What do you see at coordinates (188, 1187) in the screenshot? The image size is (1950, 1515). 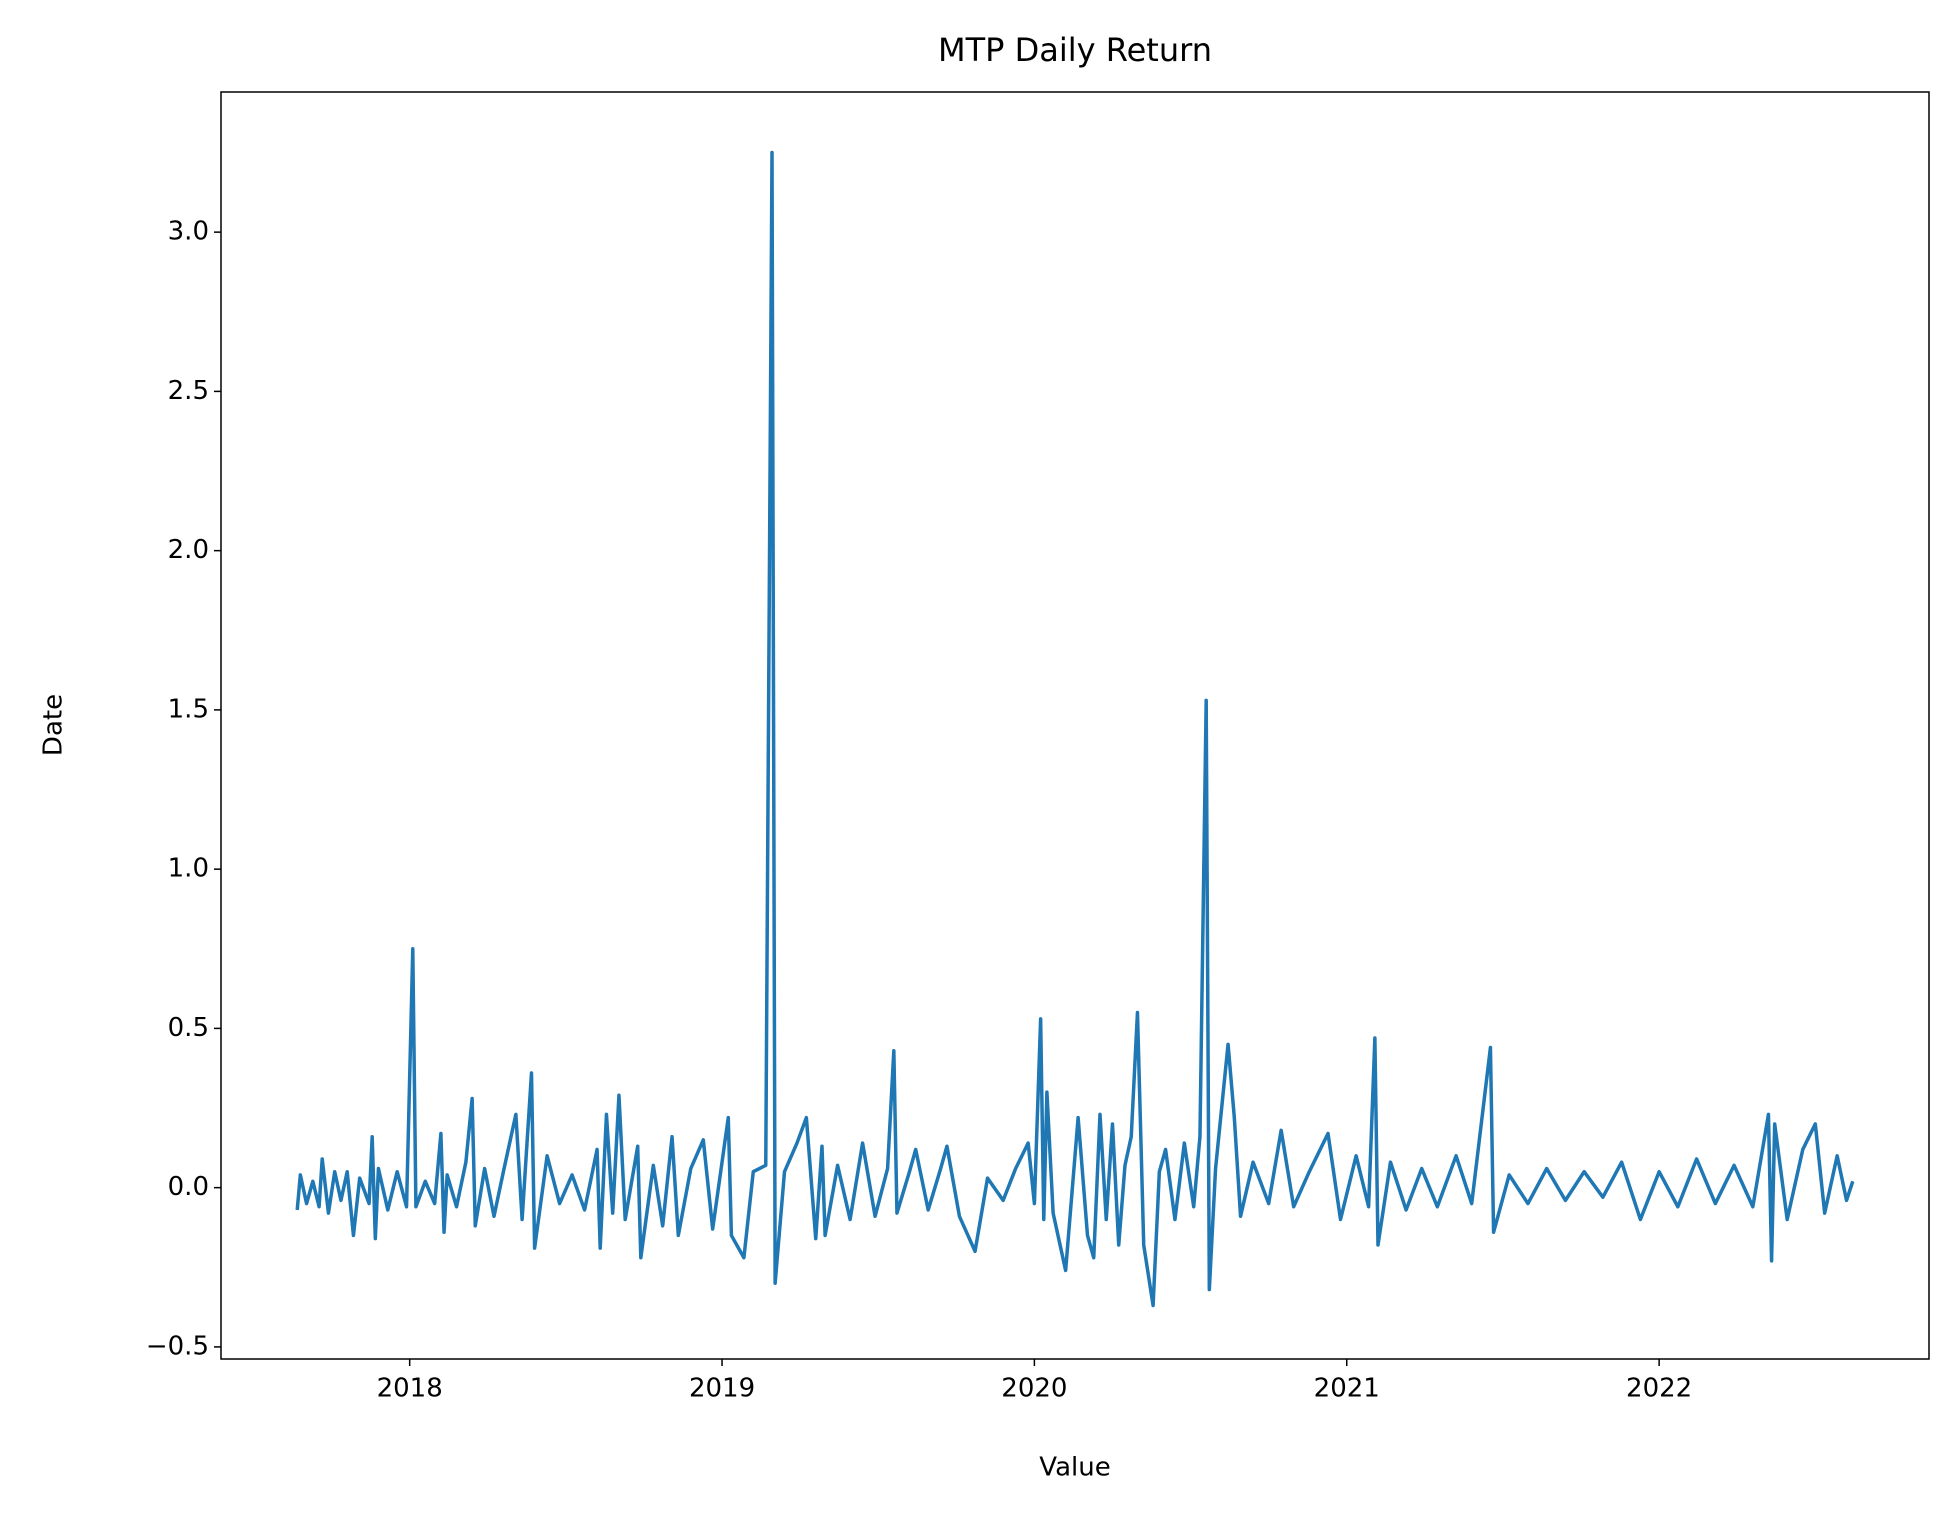 I see `y-tick-label: 0.0` at bounding box center [188, 1187].